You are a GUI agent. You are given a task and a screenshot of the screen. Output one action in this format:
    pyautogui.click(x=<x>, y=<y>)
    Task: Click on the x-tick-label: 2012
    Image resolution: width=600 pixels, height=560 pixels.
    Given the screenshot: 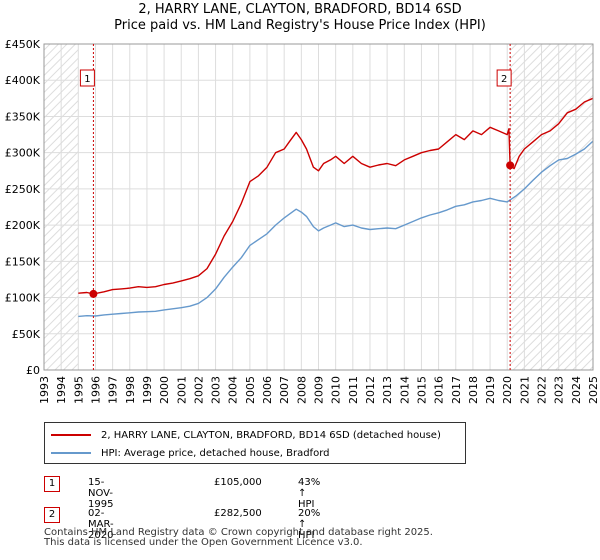 What is the action you would take?
    pyautogui.click(x=370, y=390)
    